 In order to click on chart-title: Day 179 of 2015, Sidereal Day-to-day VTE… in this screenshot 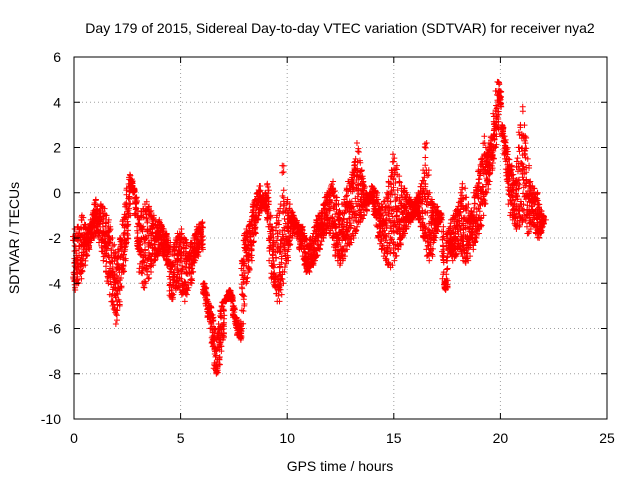, I will do `click(340, 28)`.